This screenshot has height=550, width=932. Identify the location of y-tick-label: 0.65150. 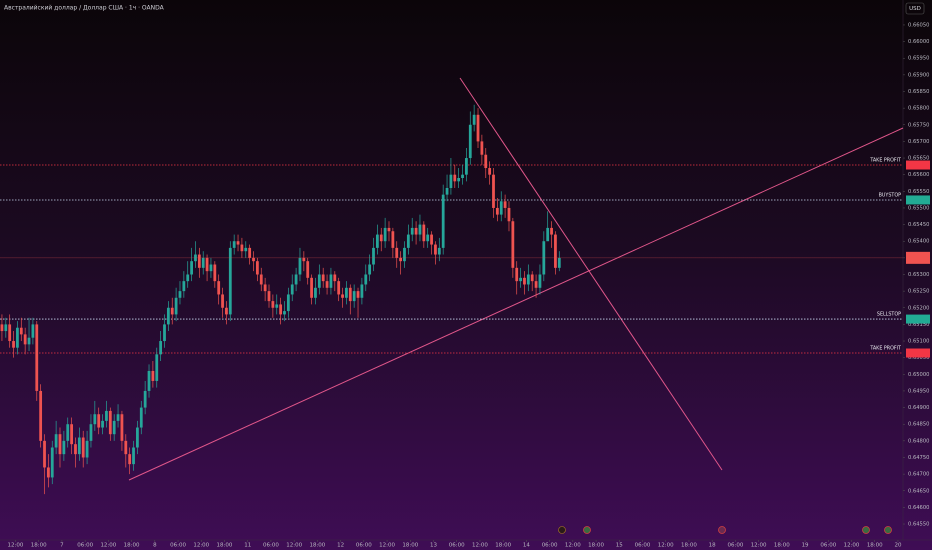
(918, 325).